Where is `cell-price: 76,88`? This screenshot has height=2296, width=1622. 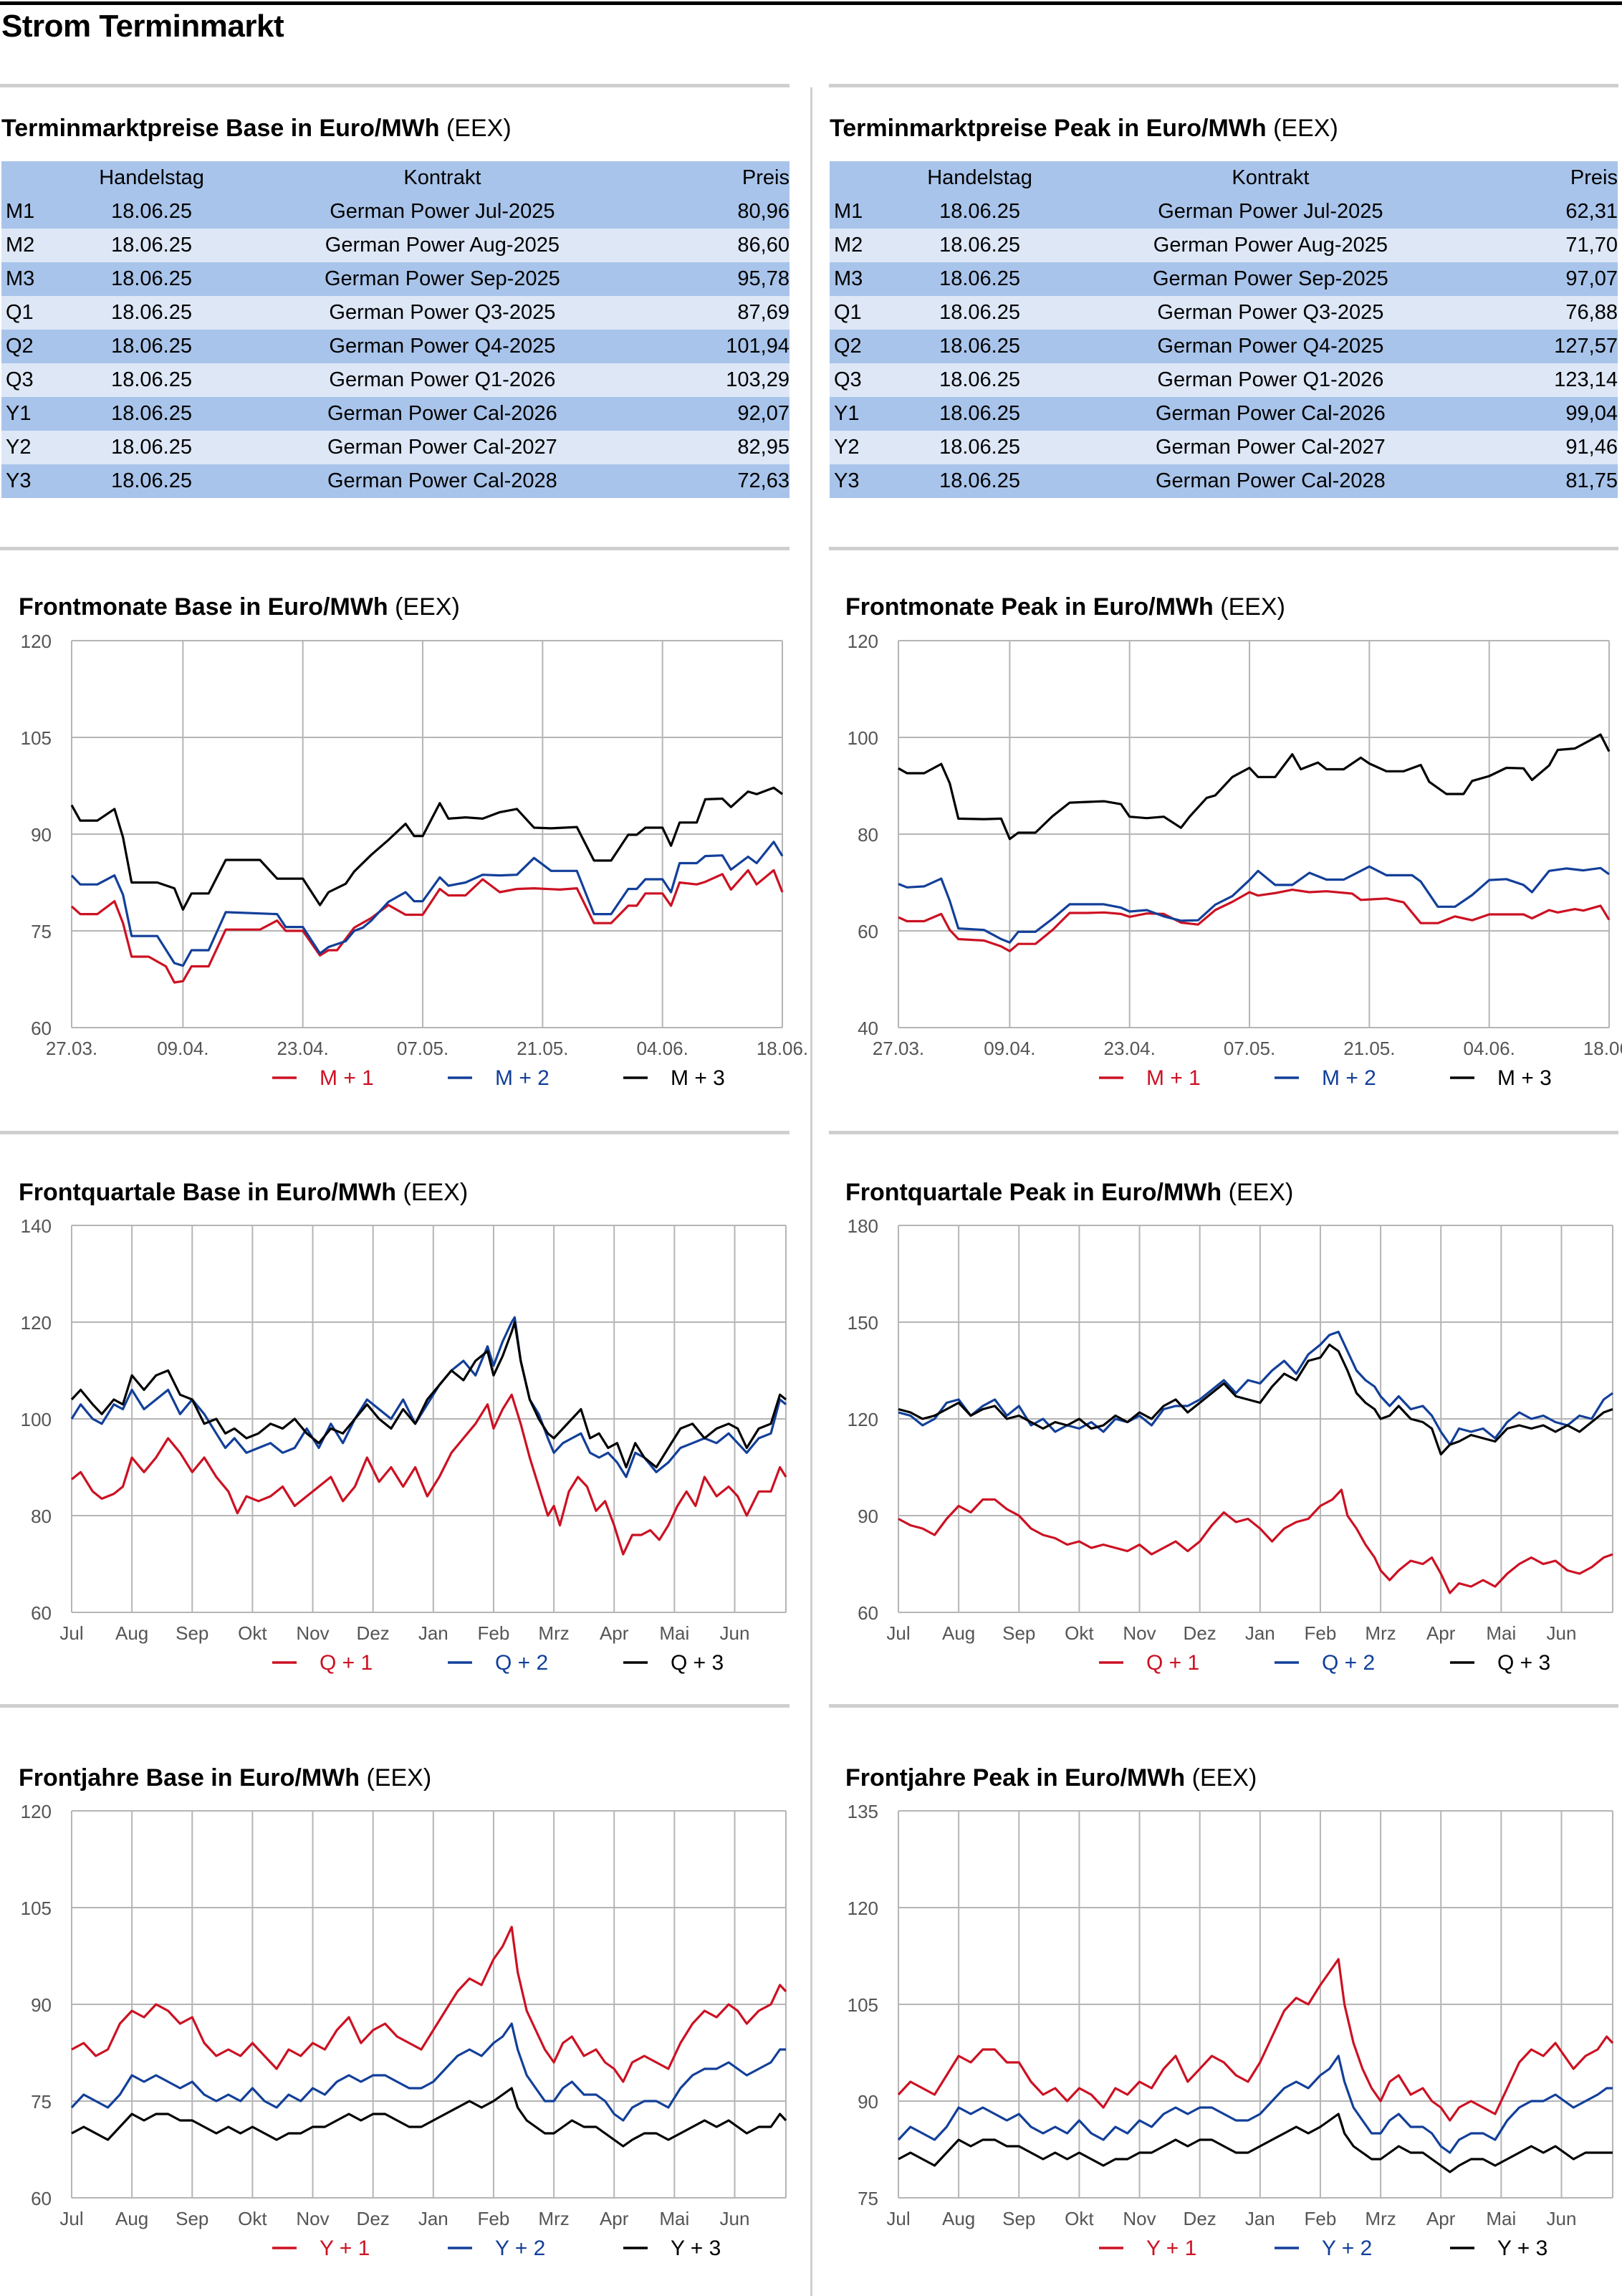 cell-price: 76,88 is located at coordinates (1591, 312).